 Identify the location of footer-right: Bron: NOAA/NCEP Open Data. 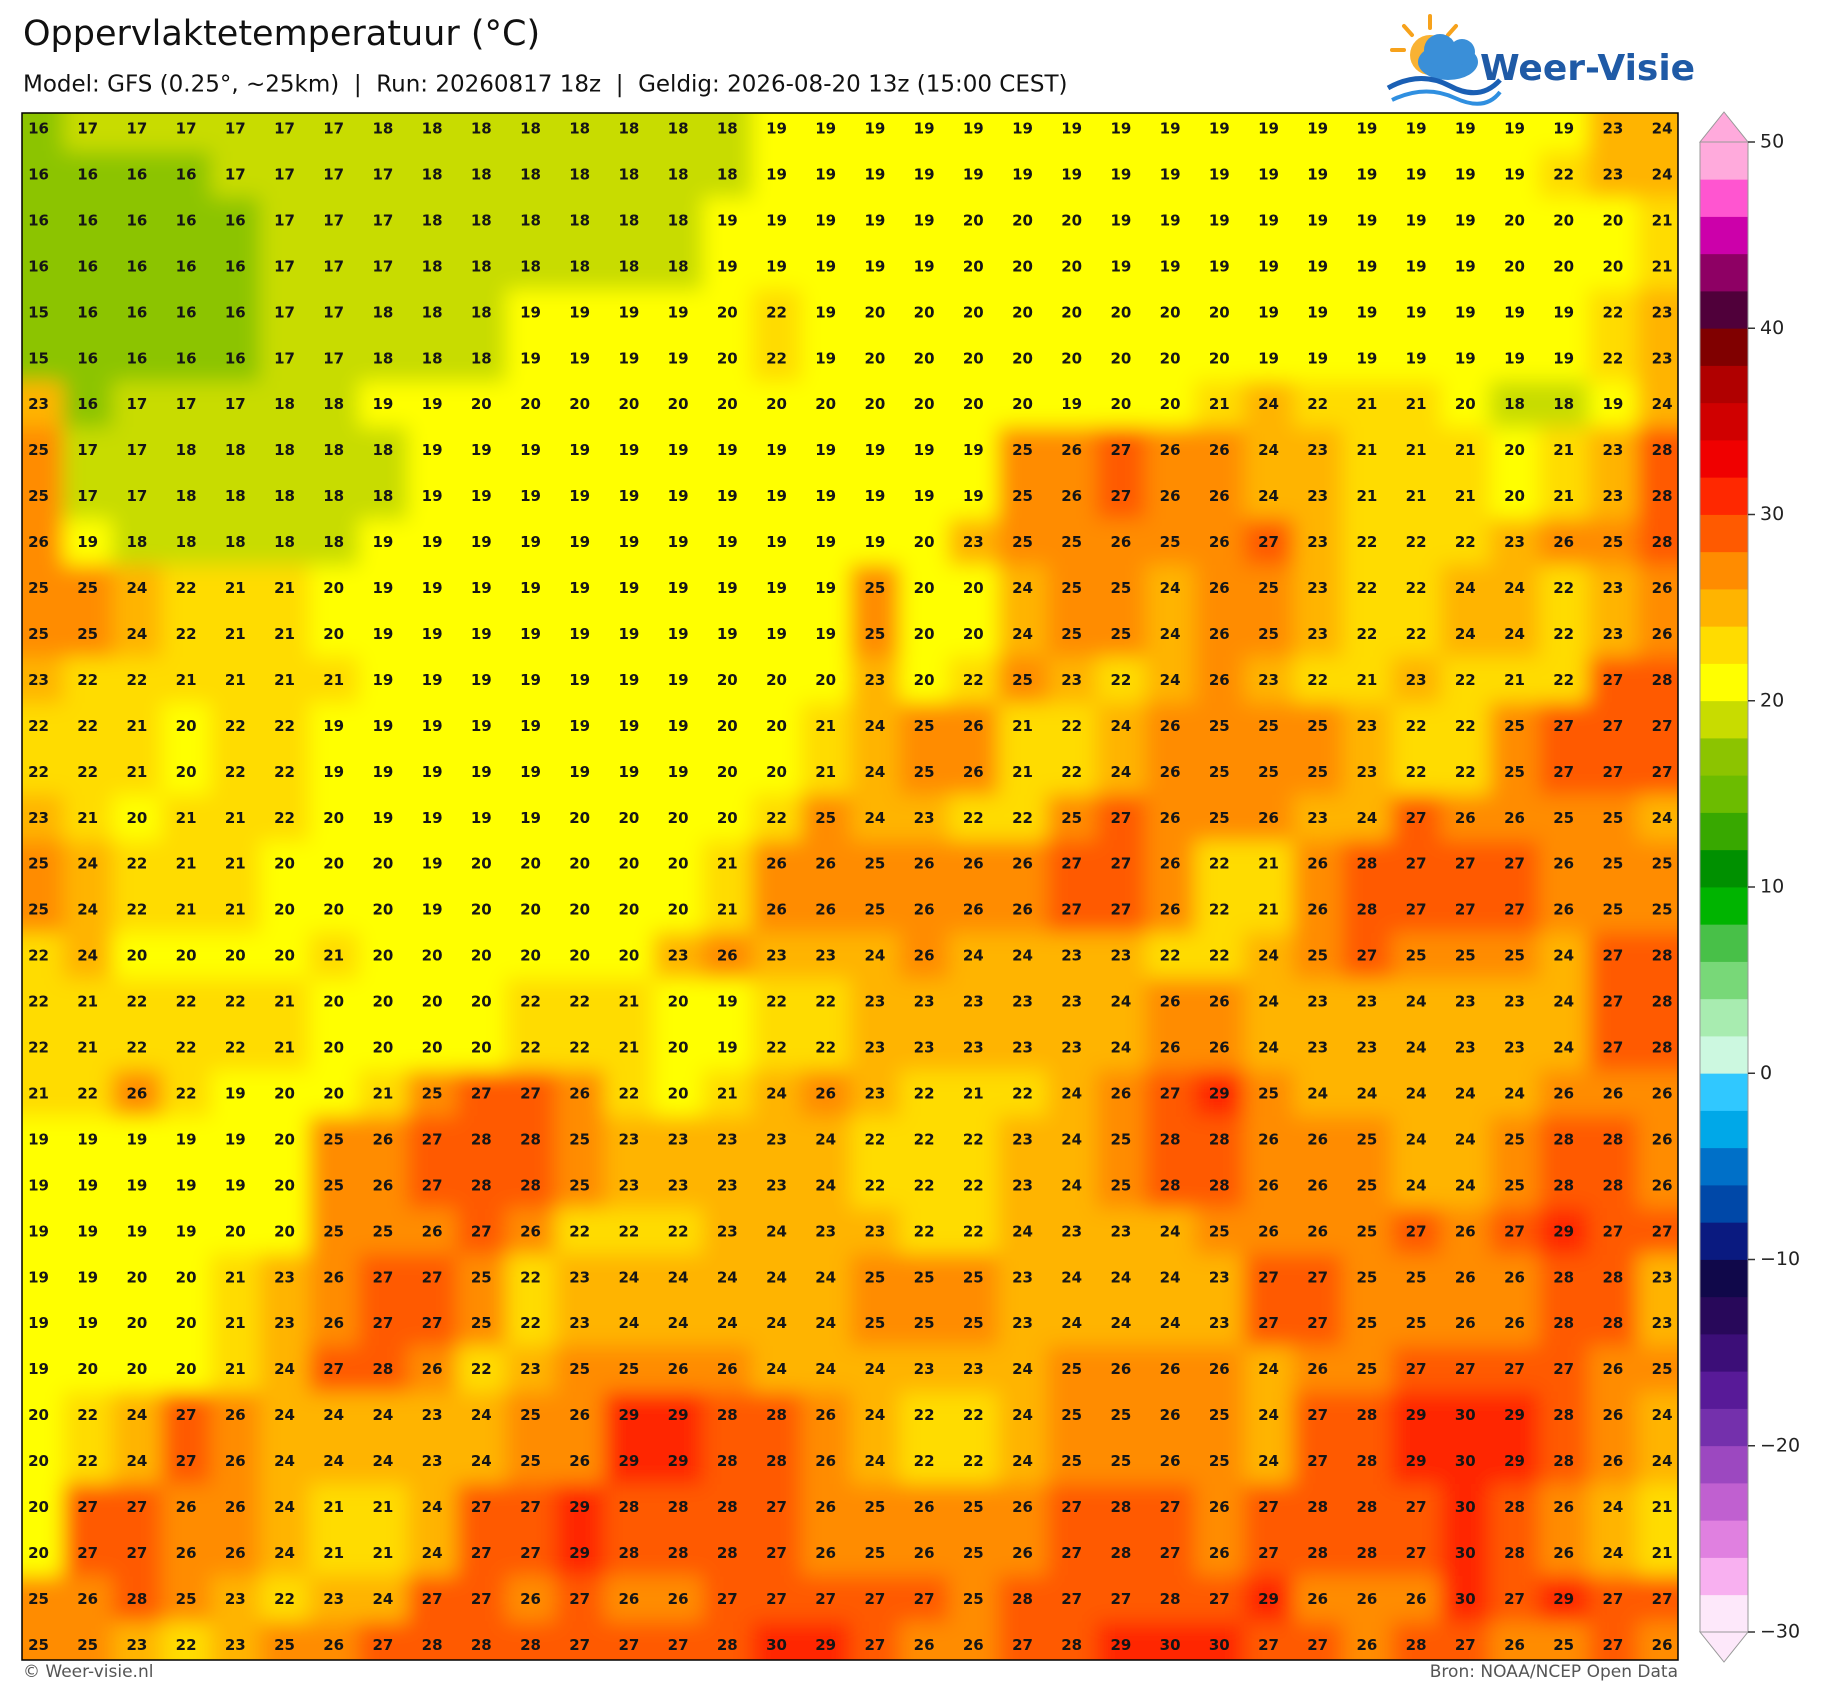
(1554, 1671).